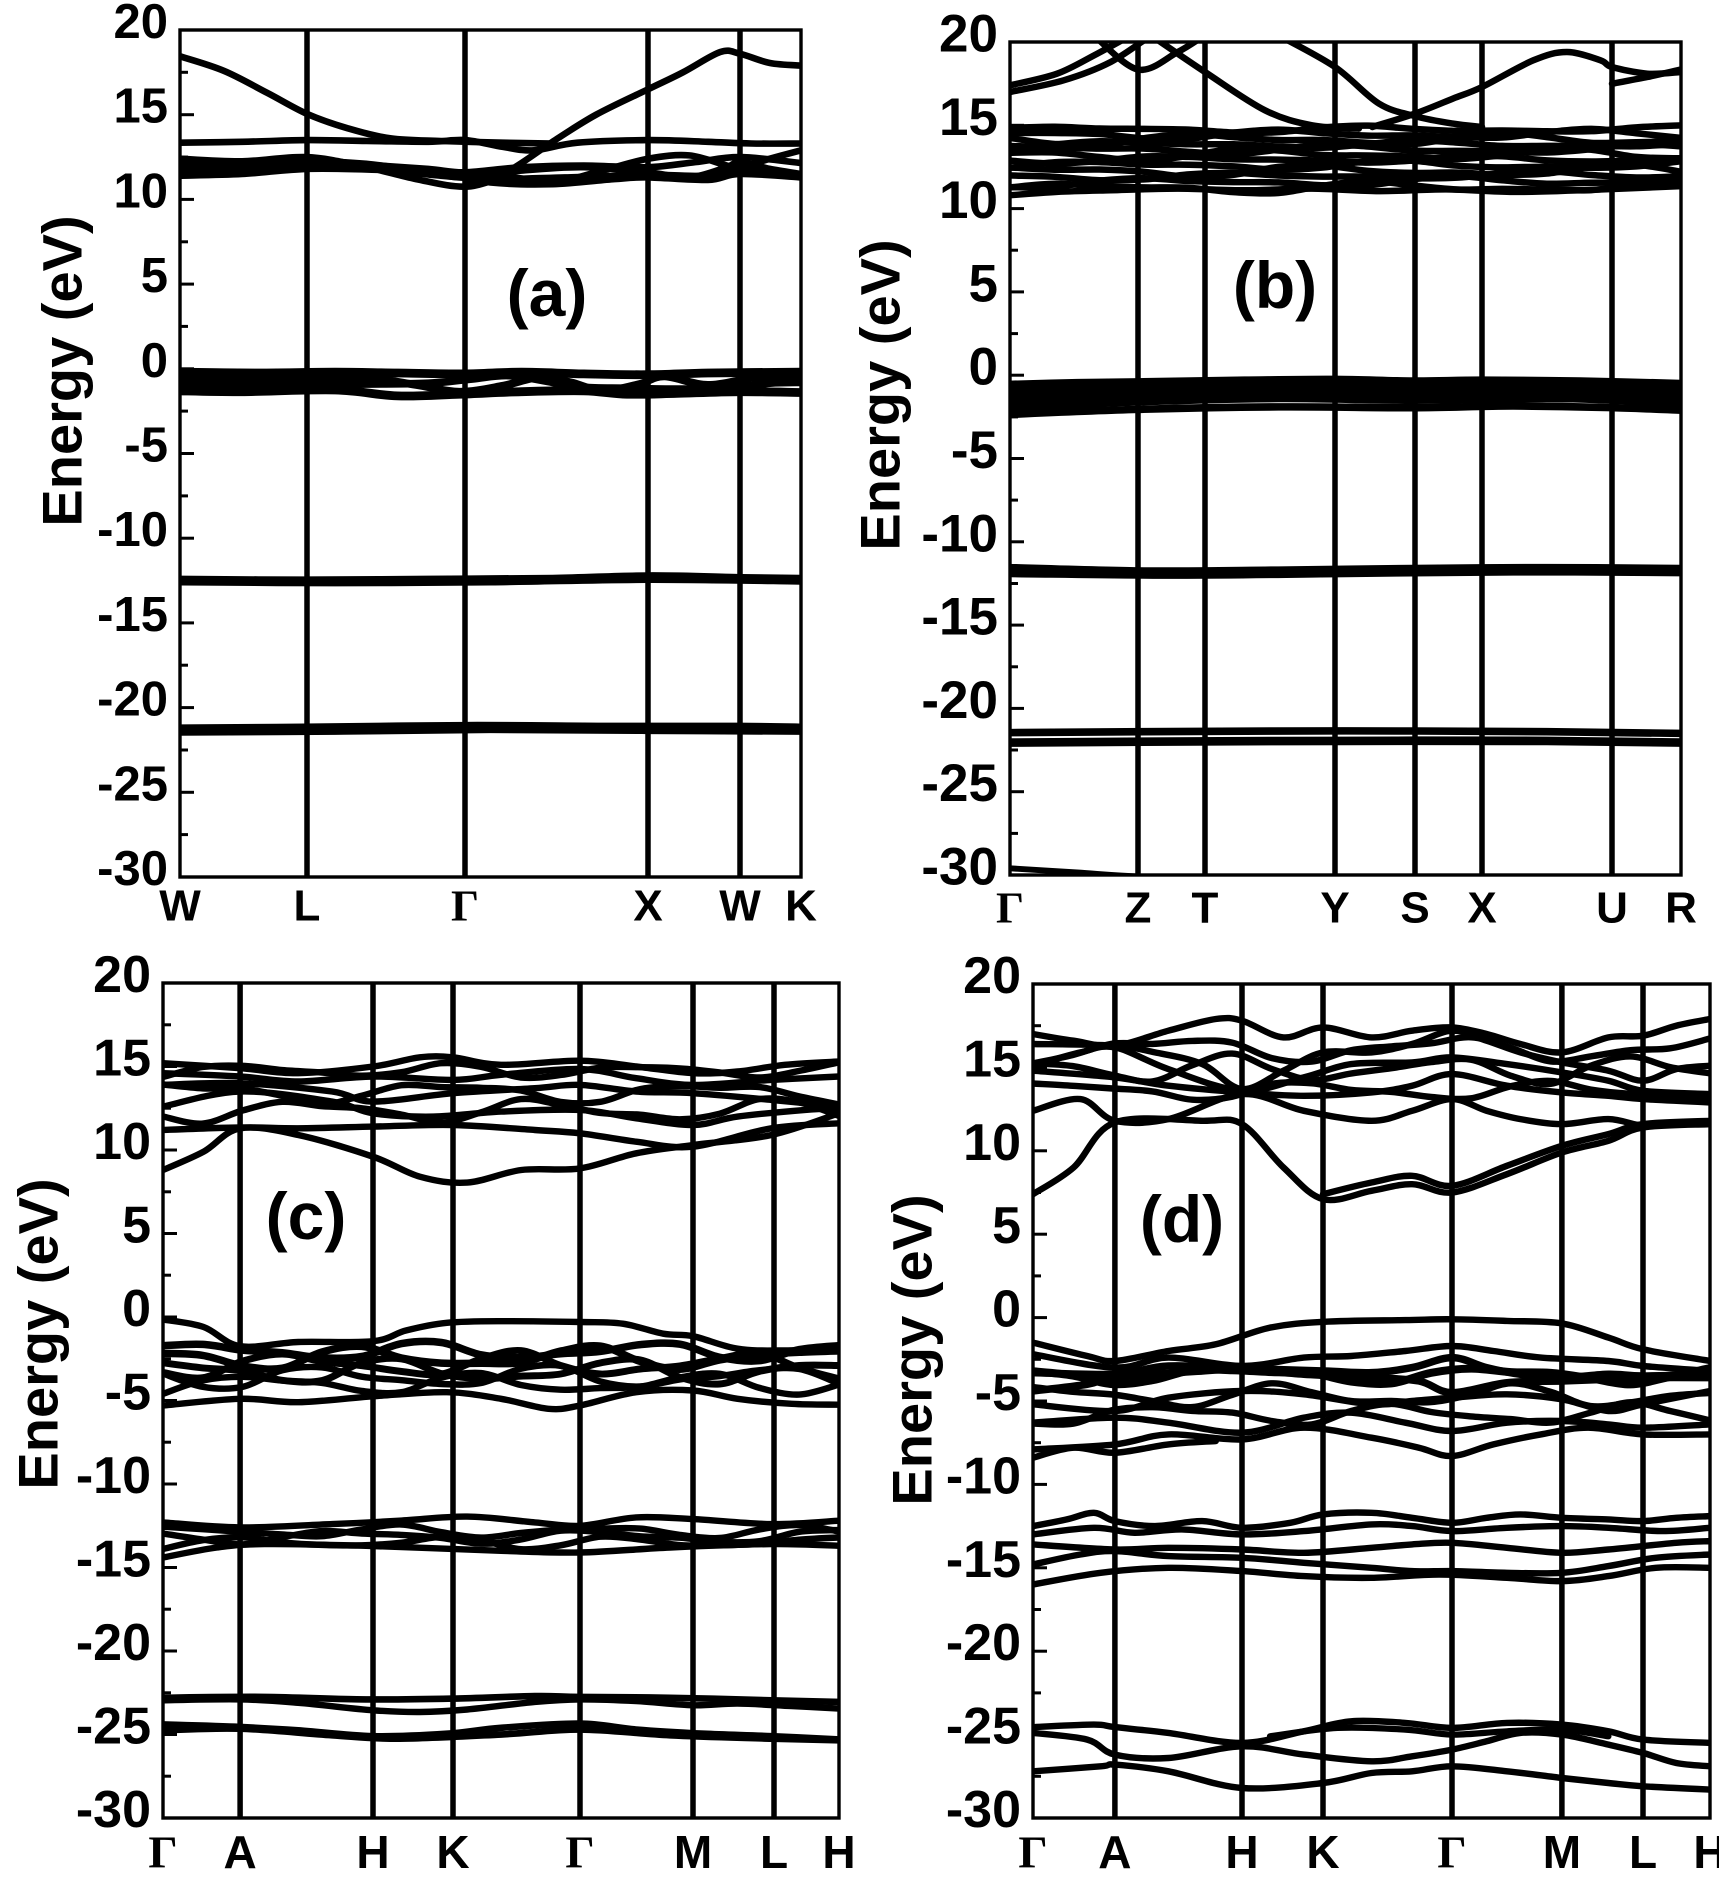  I want to click on svg-text: (d), so click(1182, 1219).